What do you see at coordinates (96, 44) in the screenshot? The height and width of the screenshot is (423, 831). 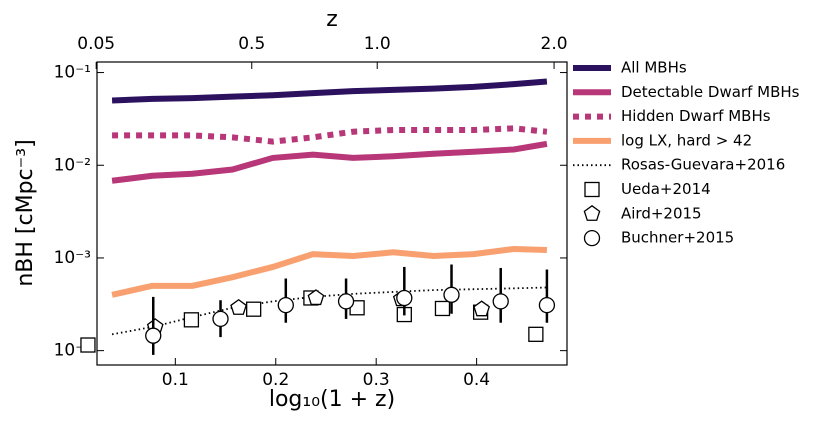 I see `x2-tick-label: 0.05` at bounding box center [96, 44].